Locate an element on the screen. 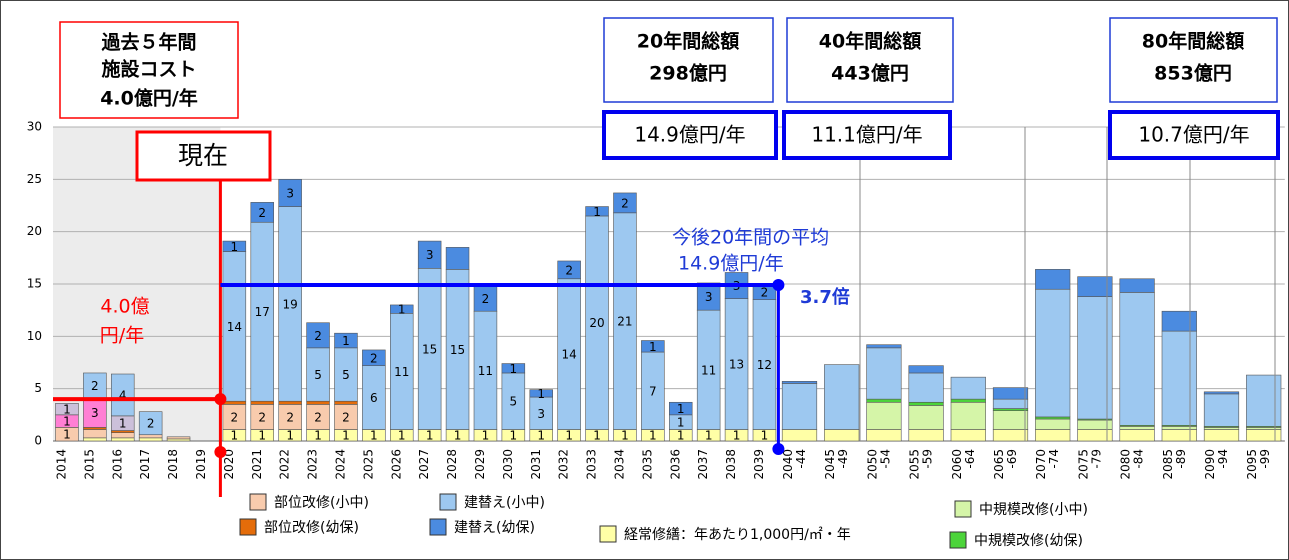  x-tick-label: 2033 is located at coordinates (592, 464).